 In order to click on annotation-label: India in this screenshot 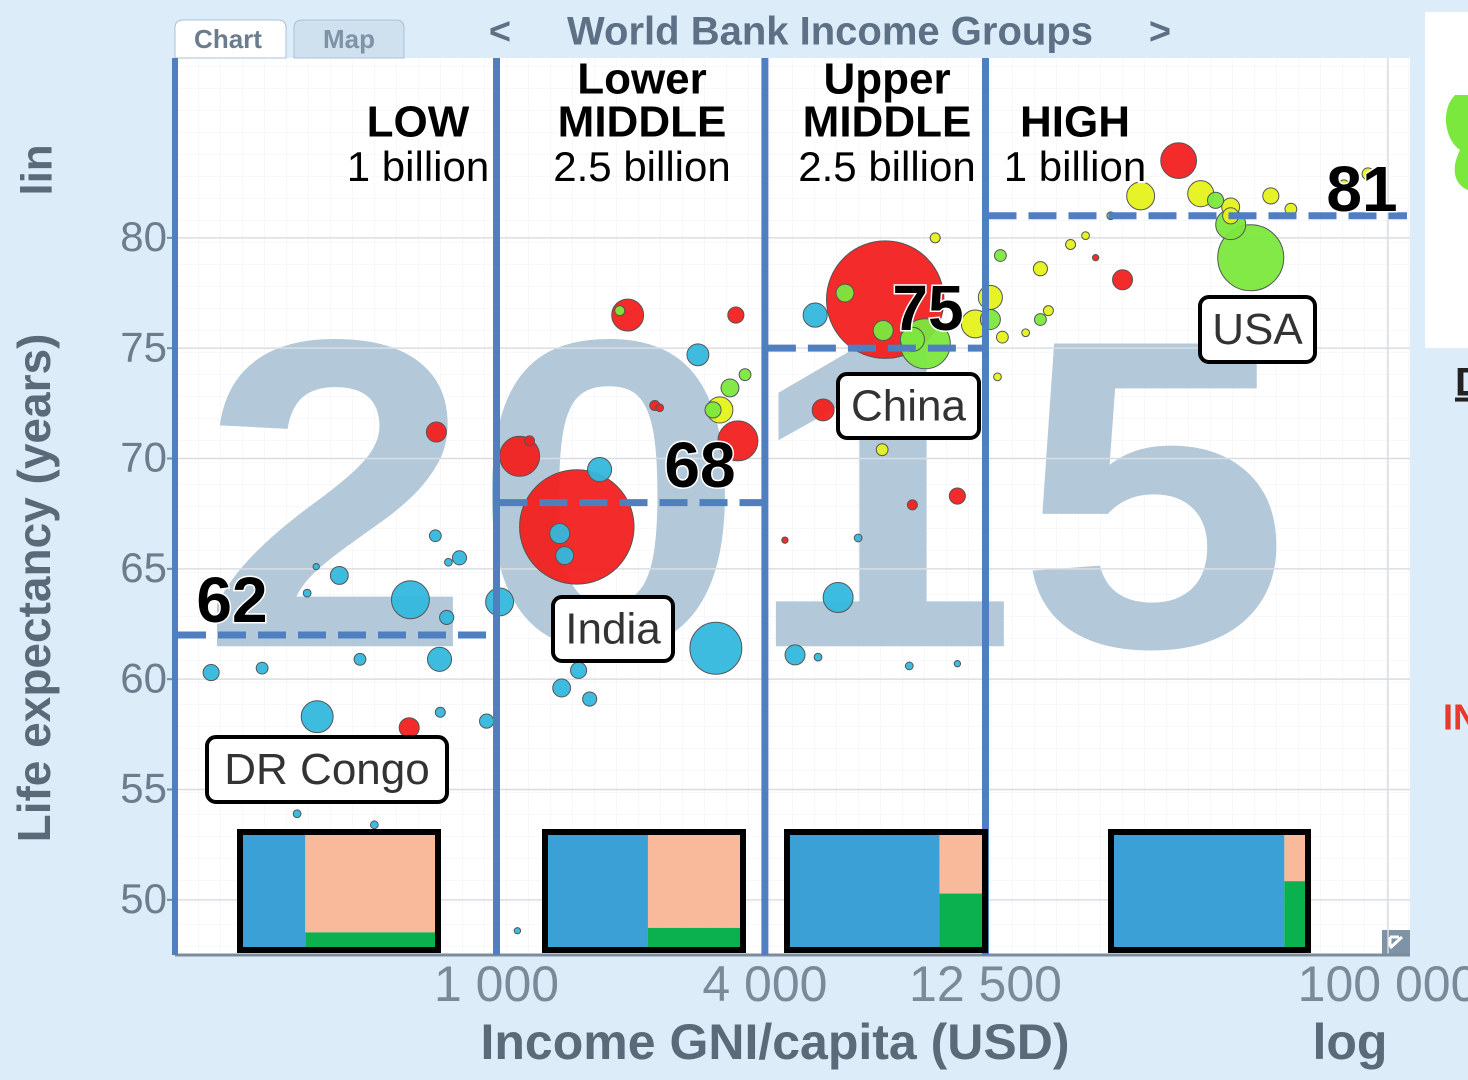, I will do `click(613, 629)`.